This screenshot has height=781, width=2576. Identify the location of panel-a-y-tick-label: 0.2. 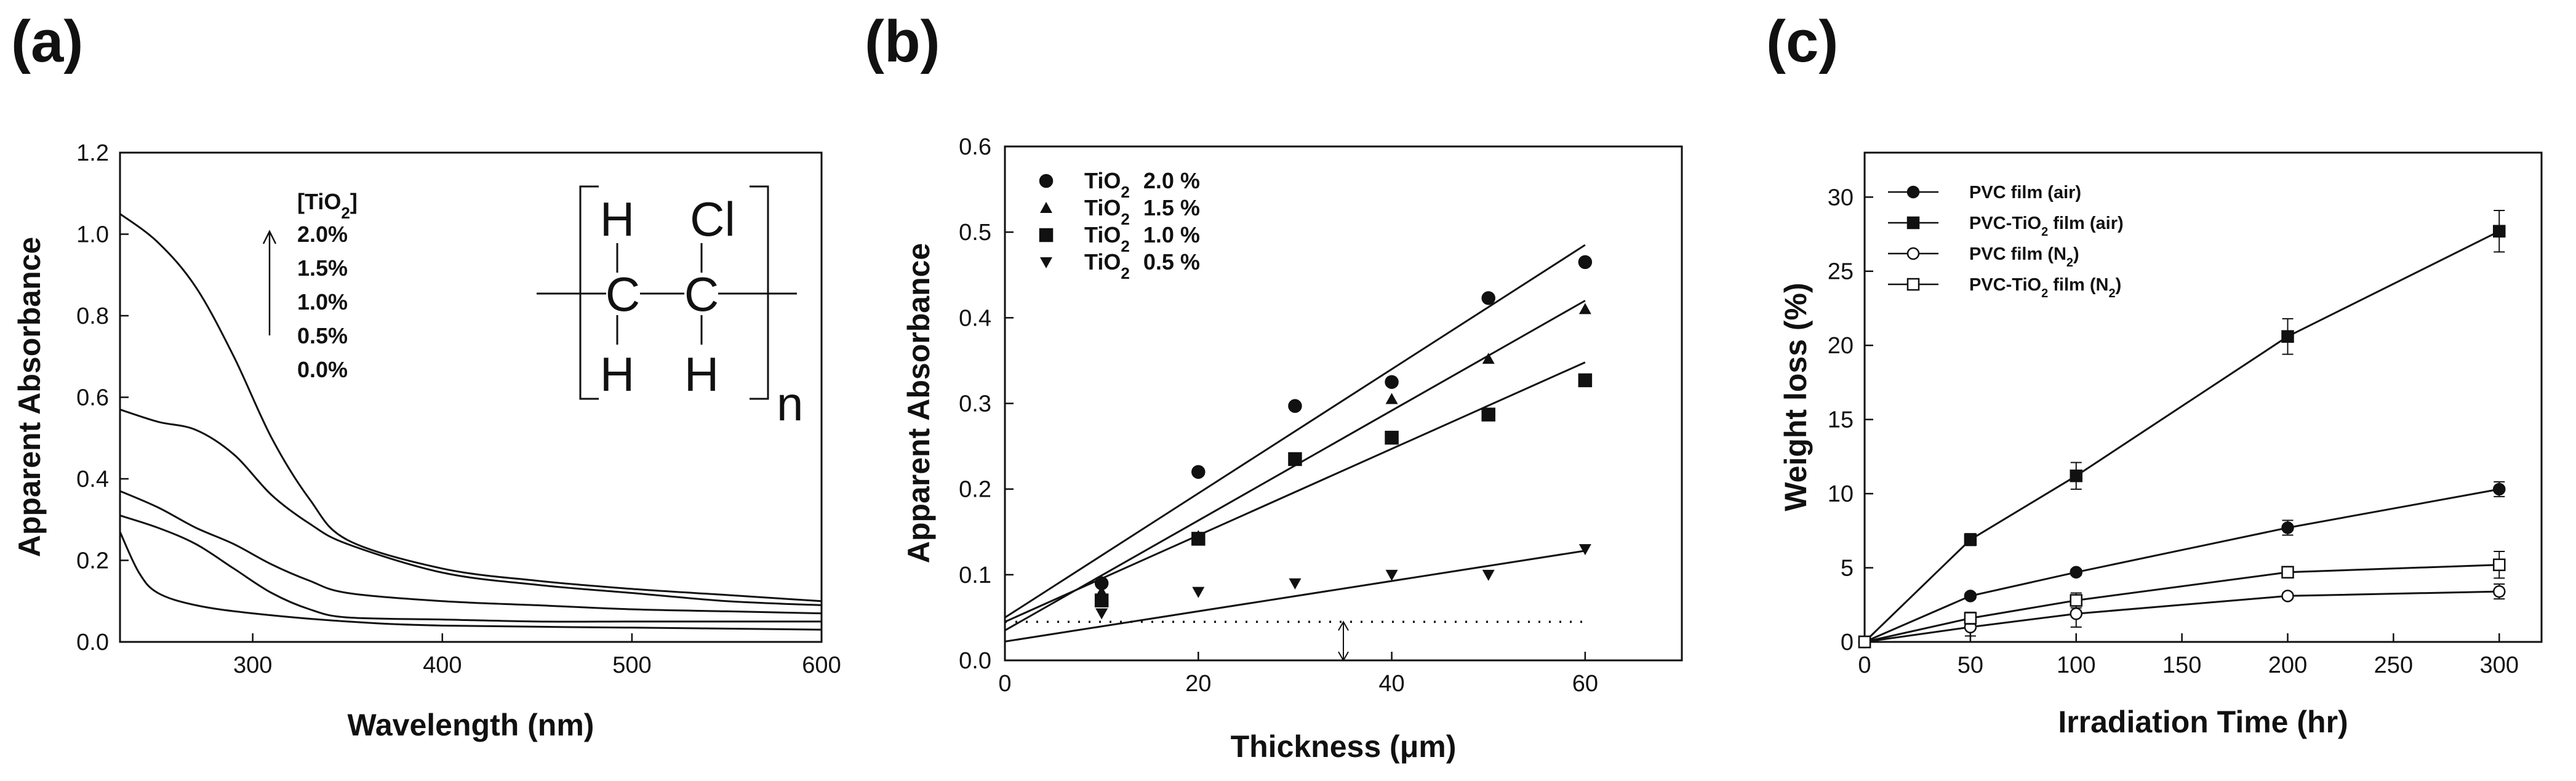
(92, 561).